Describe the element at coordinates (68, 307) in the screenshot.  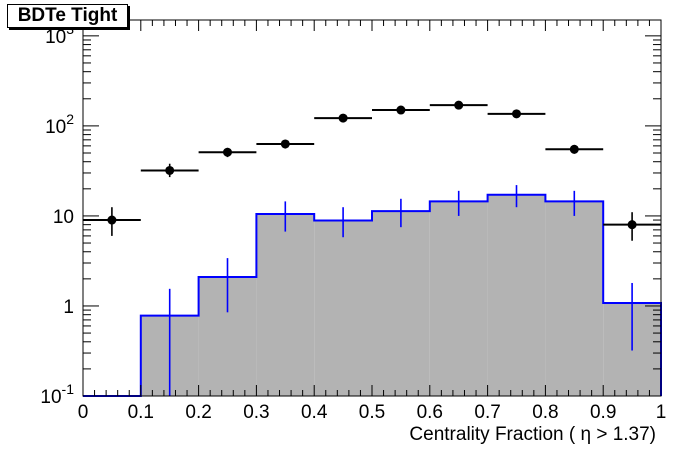
I see `y-tick-label: 1` at that location.